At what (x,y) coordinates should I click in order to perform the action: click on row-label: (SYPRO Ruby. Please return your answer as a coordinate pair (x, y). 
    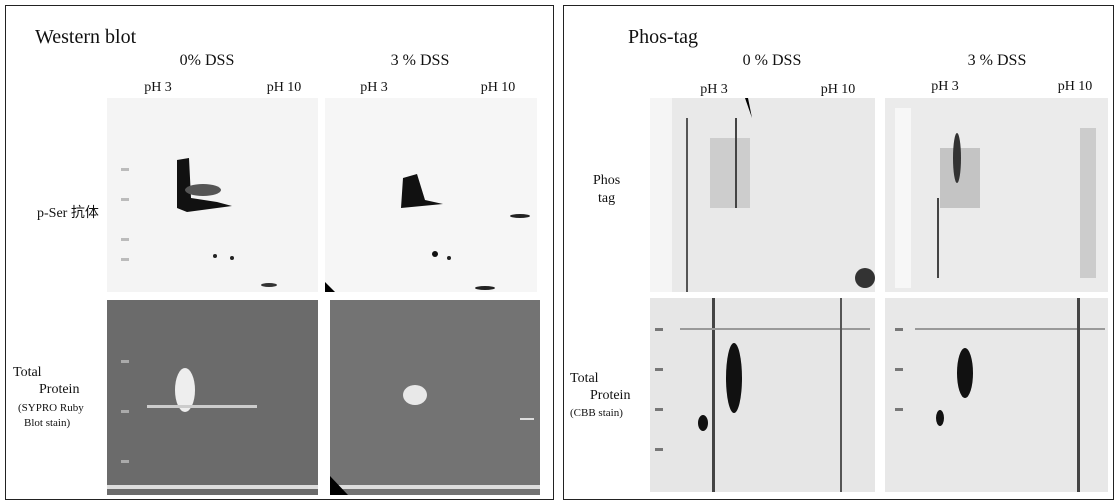
    Looking at the image, I should click on (51, 408).